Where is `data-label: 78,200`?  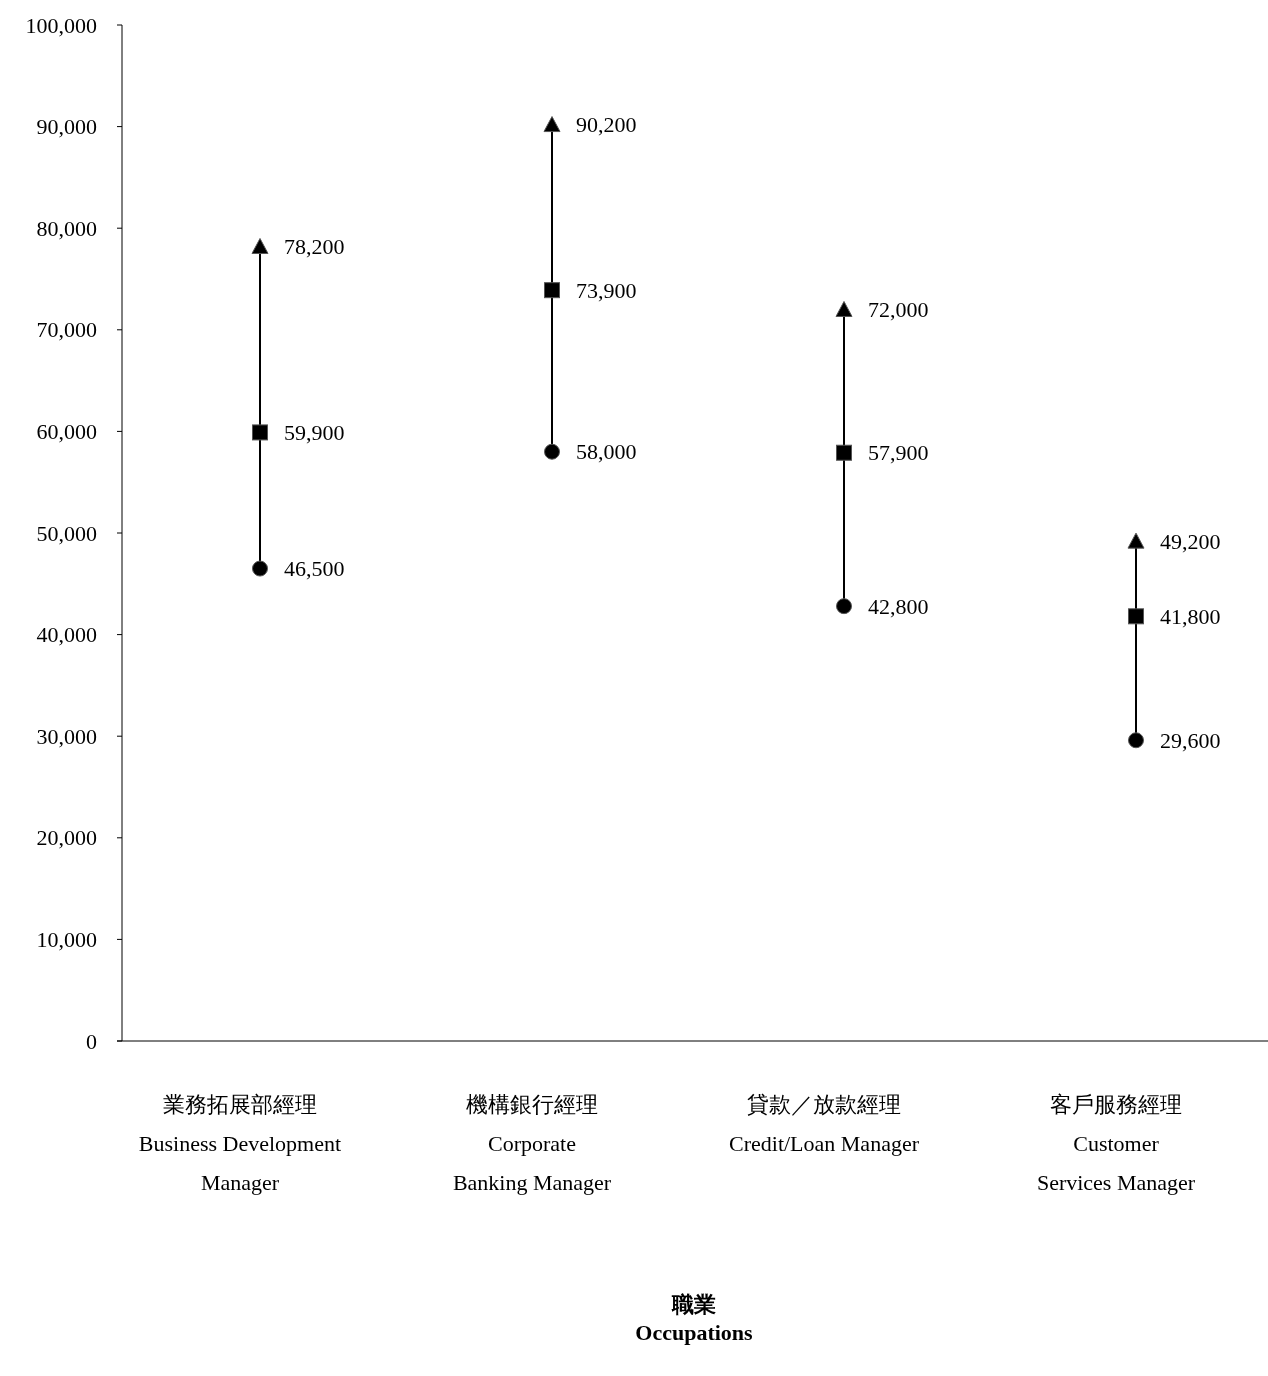 data-label: 78,200 is located at coordinates (314, 246).